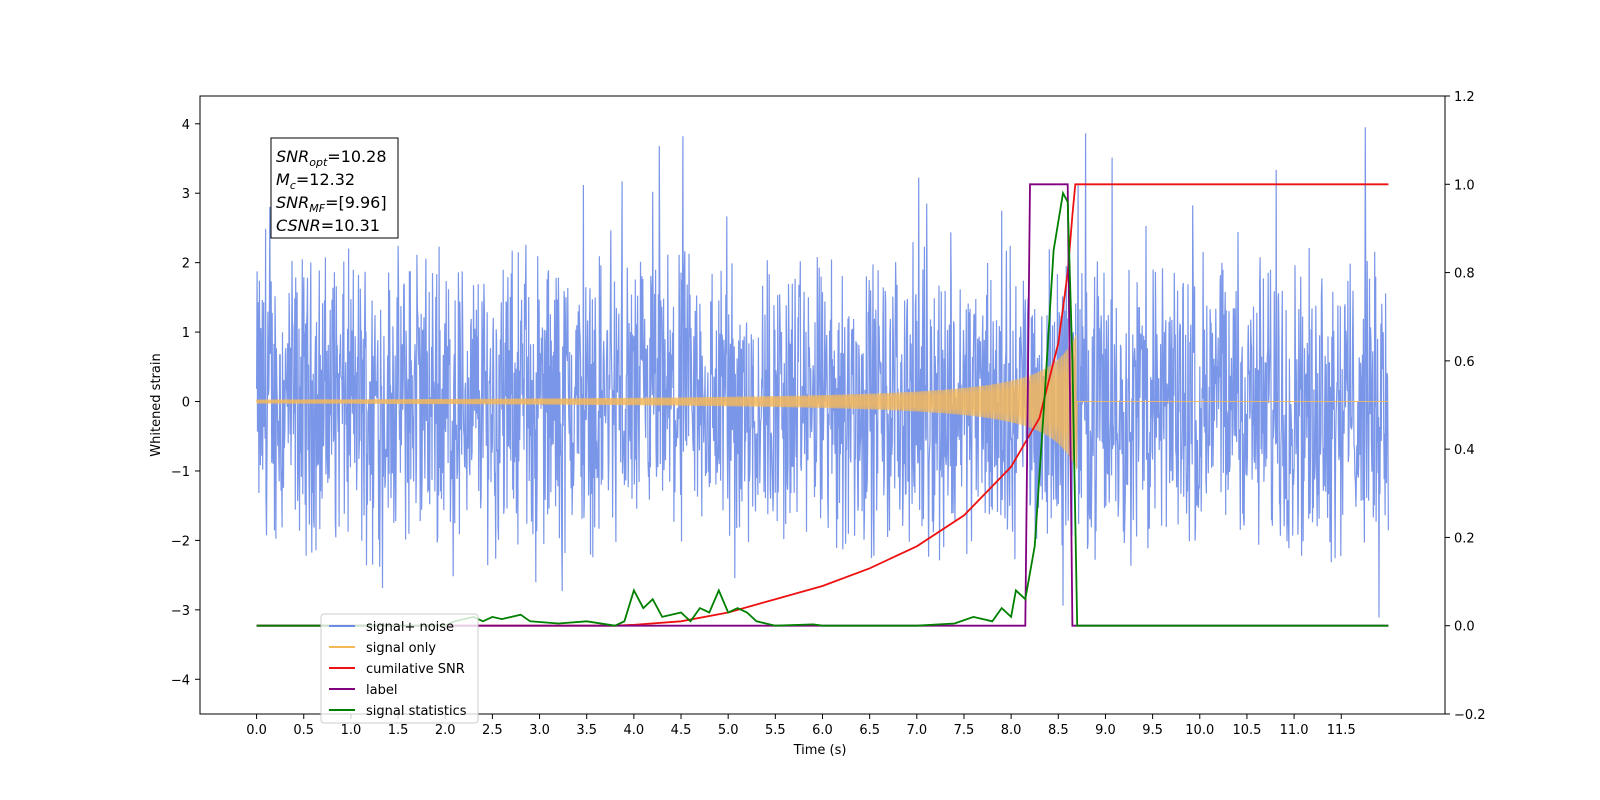  What do you see at coordinates (1464, 274) in the screenshot?
I see `y2-tick-label: 0.8` at bounding box center [1464, 274].